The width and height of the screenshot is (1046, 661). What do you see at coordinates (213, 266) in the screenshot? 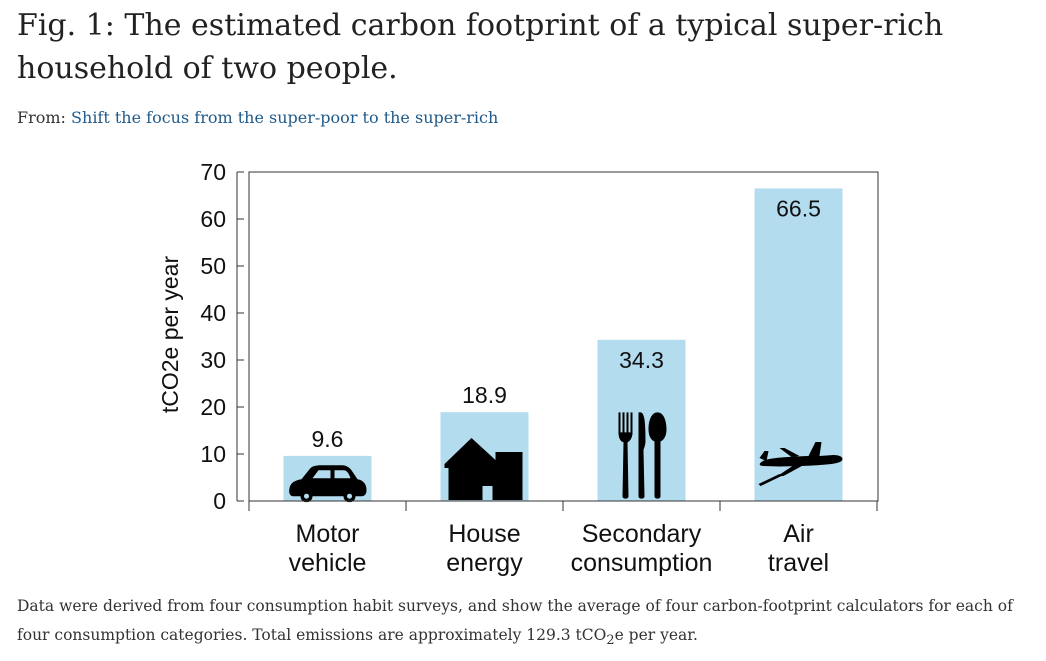
I see `y-tick-label: 50` at bounding box center [213, 266].